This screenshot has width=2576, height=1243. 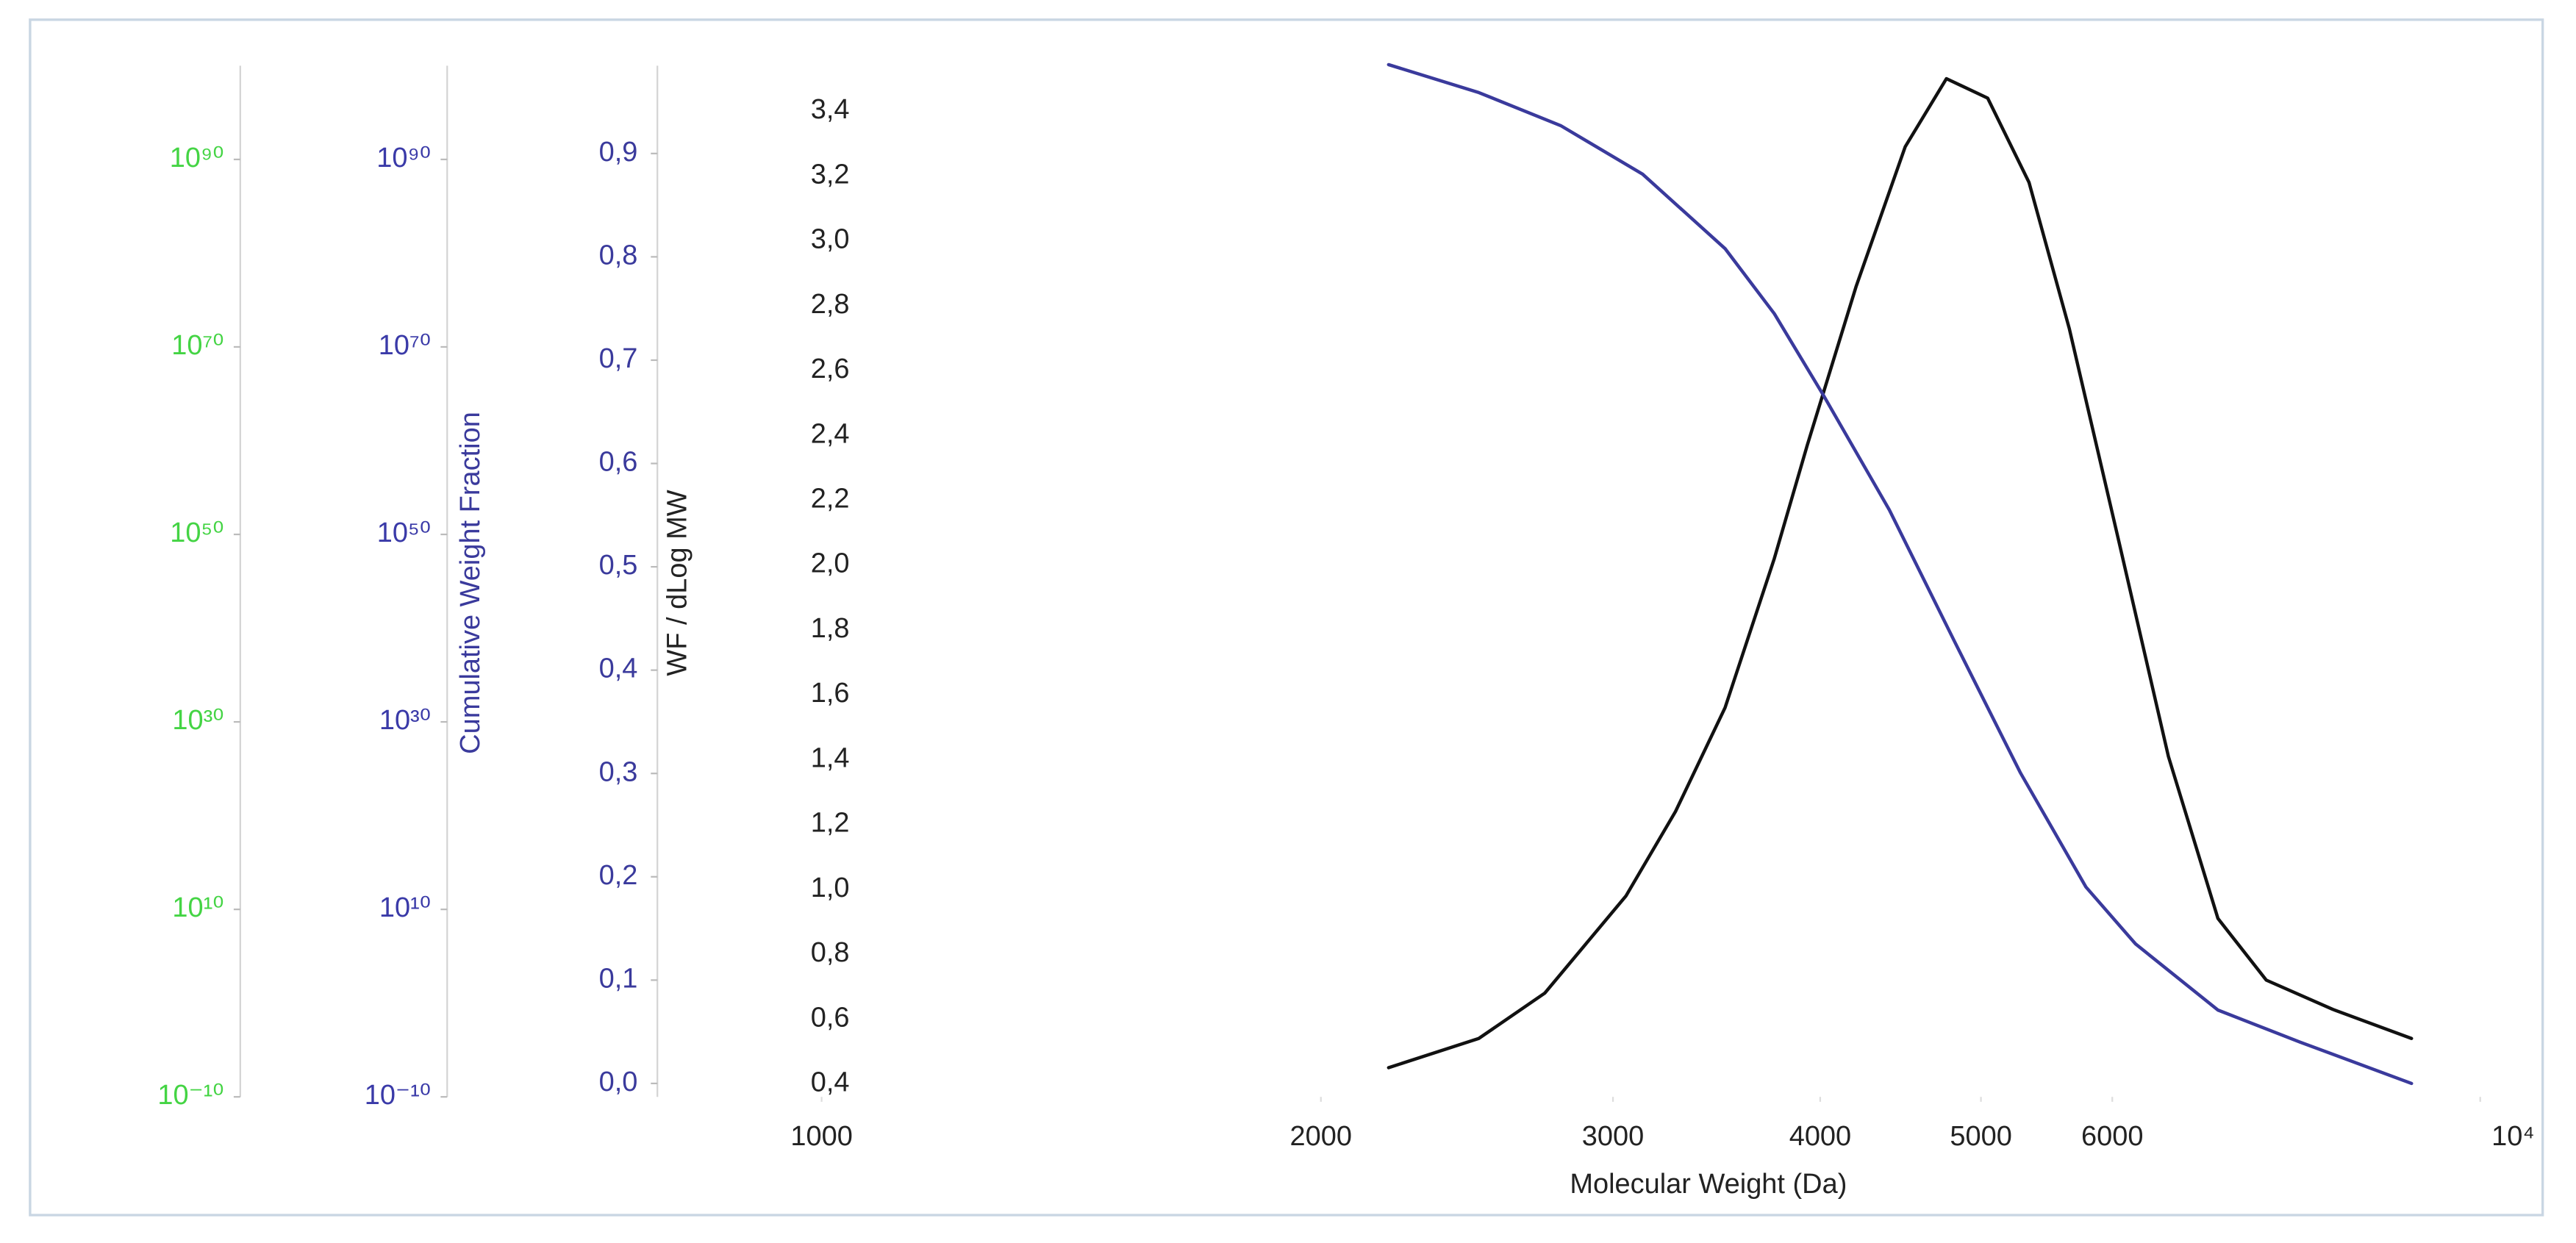 What do you see at coordinates (830, 693) in the screenshot?
I see `y-tick-label: 1,6` at bounding box center [830, 693].